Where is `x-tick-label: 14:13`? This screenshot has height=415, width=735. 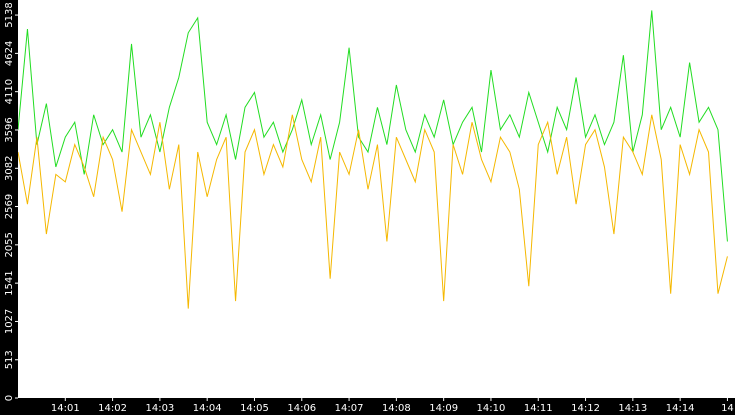
x-tick-label: 14:13 is located at coordinates (632, 408).